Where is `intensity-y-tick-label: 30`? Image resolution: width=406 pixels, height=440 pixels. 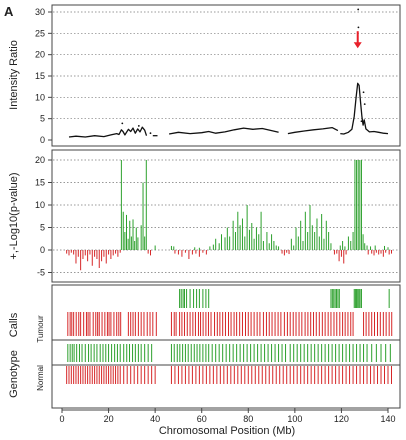
intensity-y-tick-label: 30 is located at coordinates (40, 12).